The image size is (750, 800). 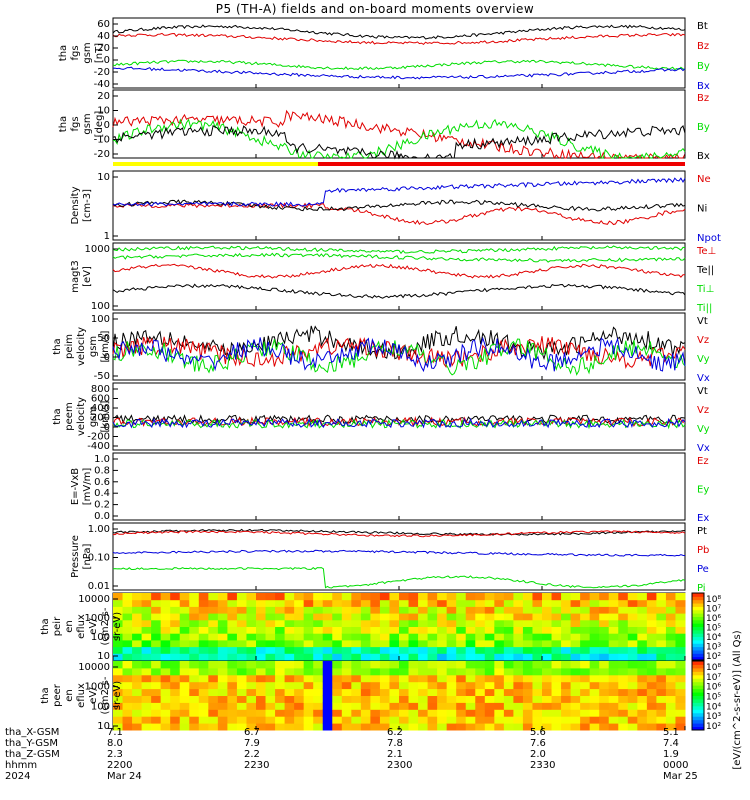 I want to click on y-axis-label: tha, so click(x=45, y=695).